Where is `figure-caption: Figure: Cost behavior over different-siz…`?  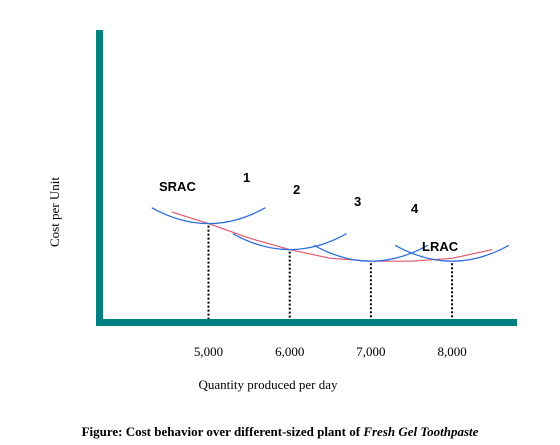 figure-caption: Figure: Cost behavior over different-siz… is located at coordinates (280, 432).